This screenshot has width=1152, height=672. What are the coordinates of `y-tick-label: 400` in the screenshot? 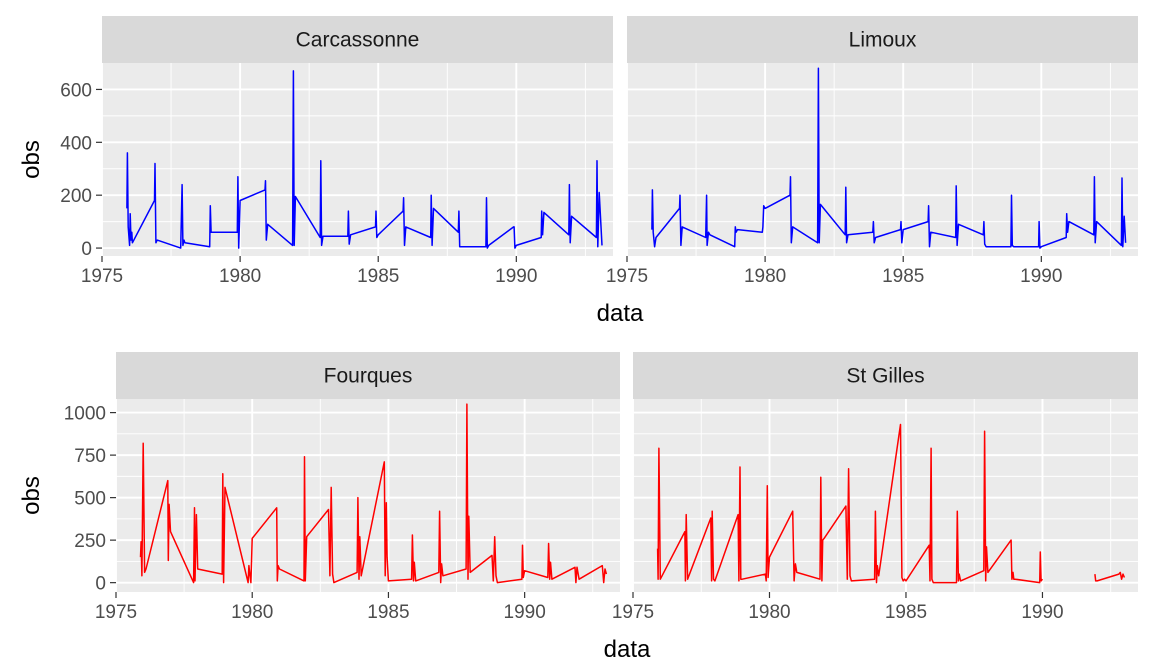 It's located at (76, 143).